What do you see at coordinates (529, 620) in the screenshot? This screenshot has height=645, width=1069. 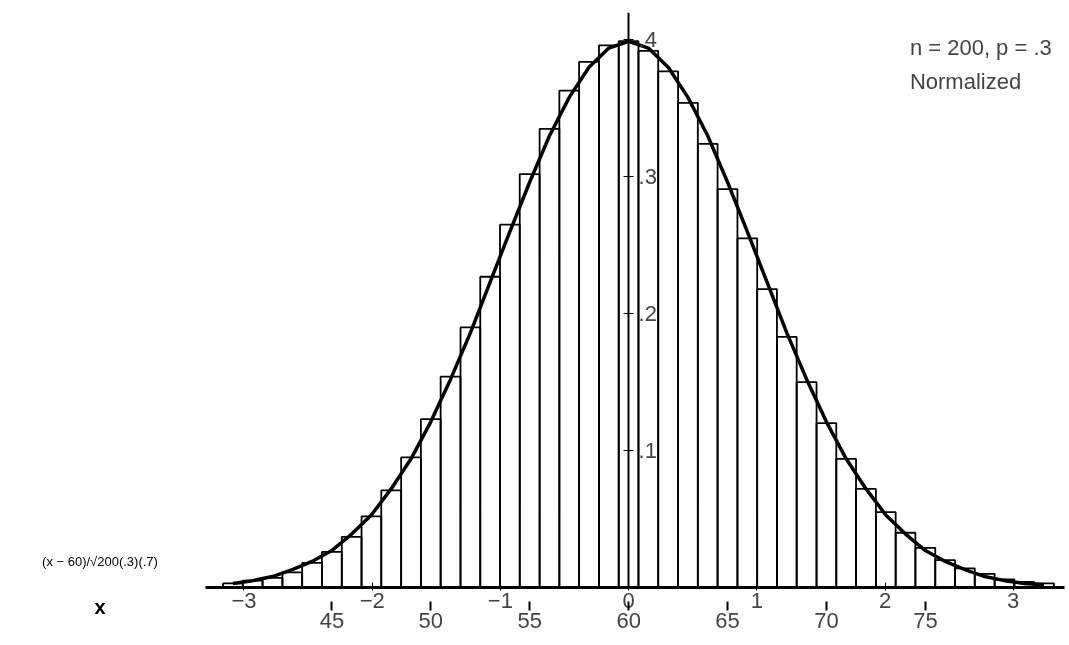 I see `x2-tick-label: 55` at bounding box center [529, 620].